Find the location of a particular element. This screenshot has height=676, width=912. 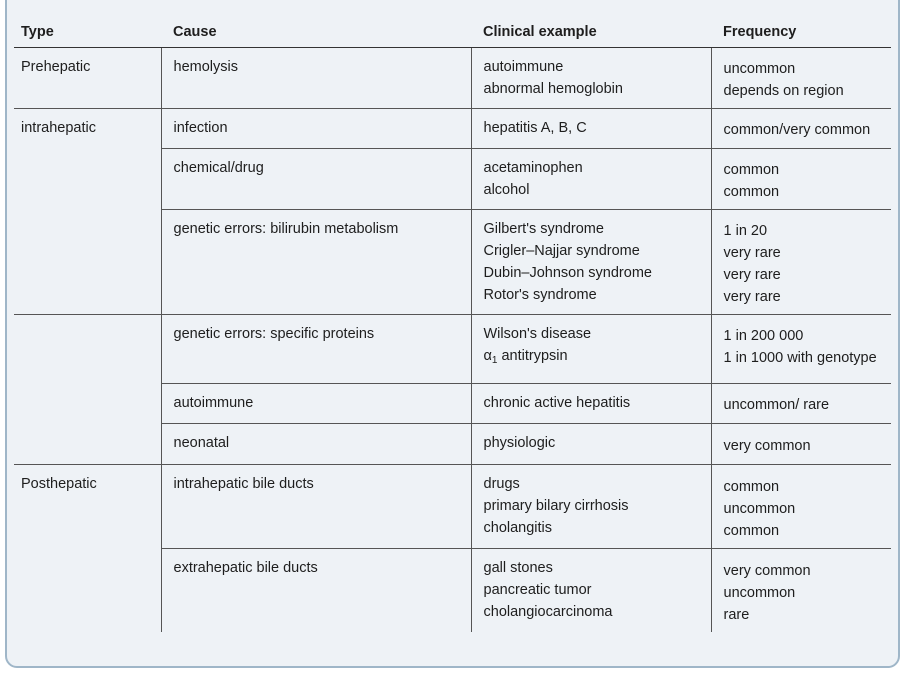

cause-cell: genetic errors: bilirubin metabolism is located at coordinates (316, 262).